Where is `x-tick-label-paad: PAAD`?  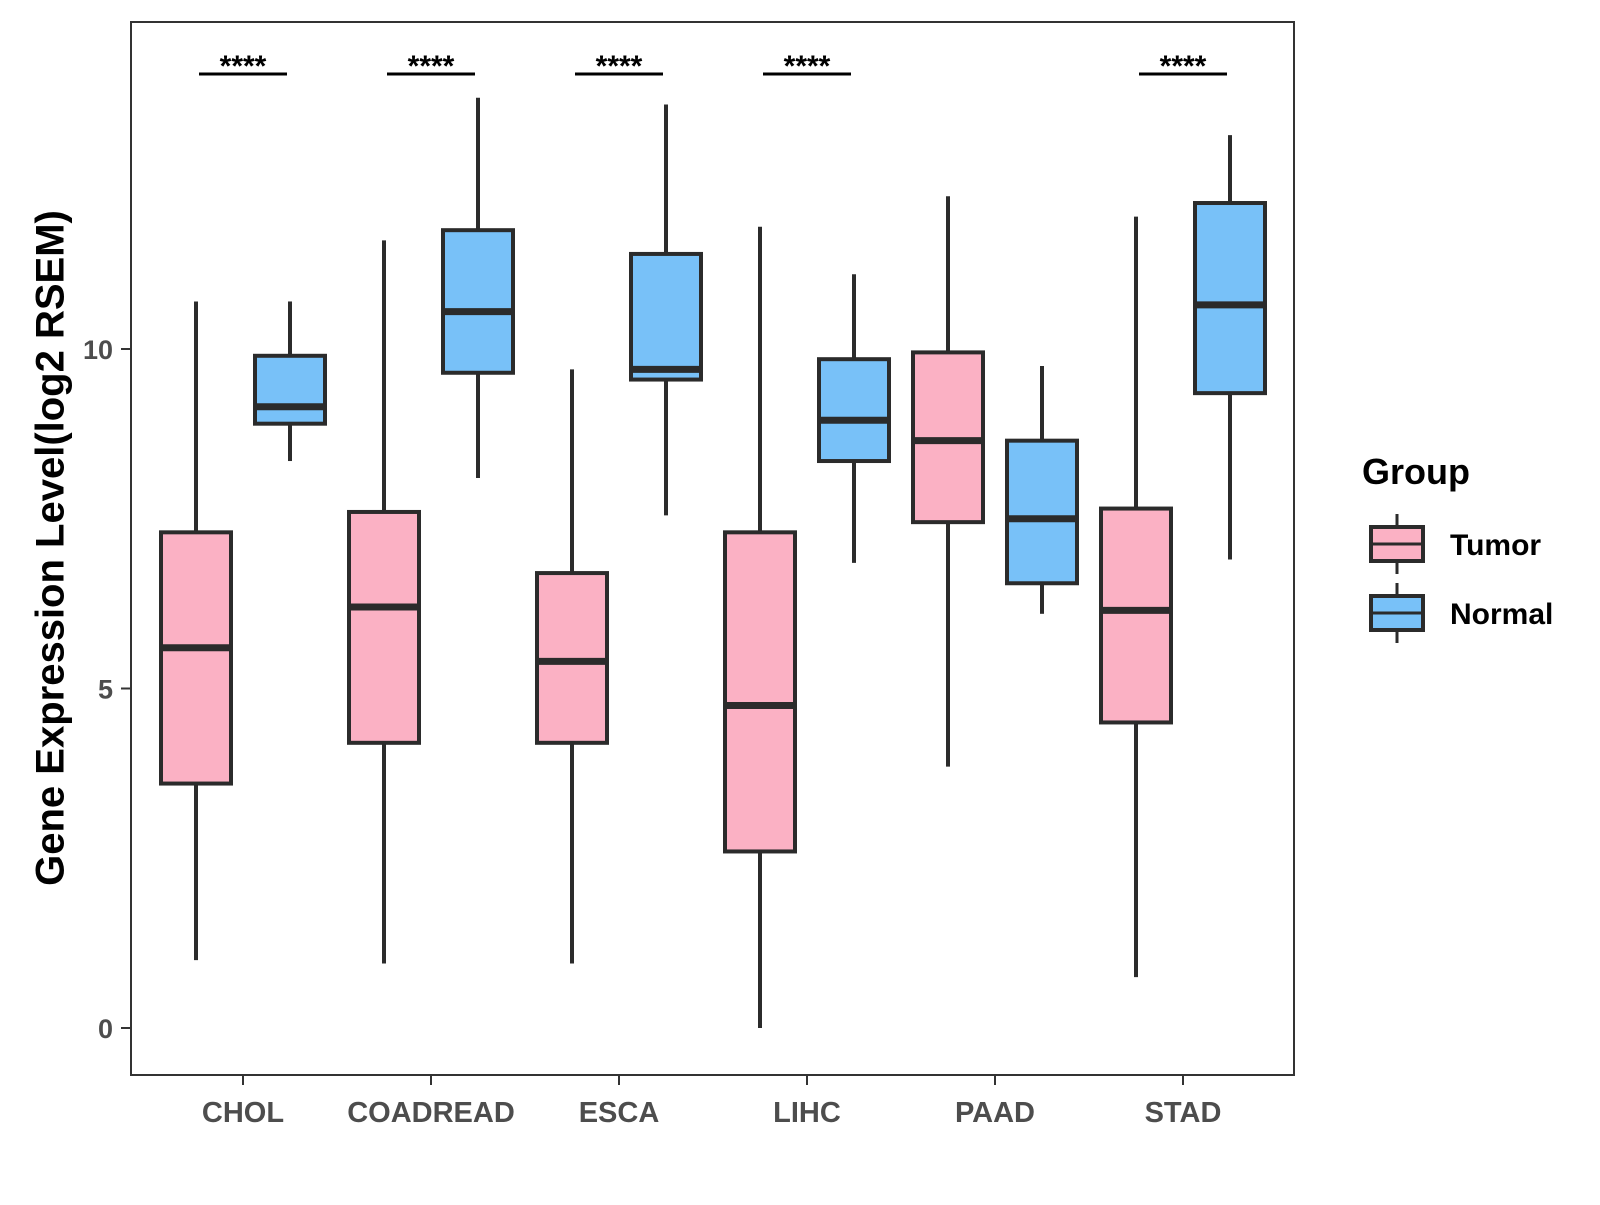
x-tick-label-paad: PAAD is located at coordinates (995, 1113).